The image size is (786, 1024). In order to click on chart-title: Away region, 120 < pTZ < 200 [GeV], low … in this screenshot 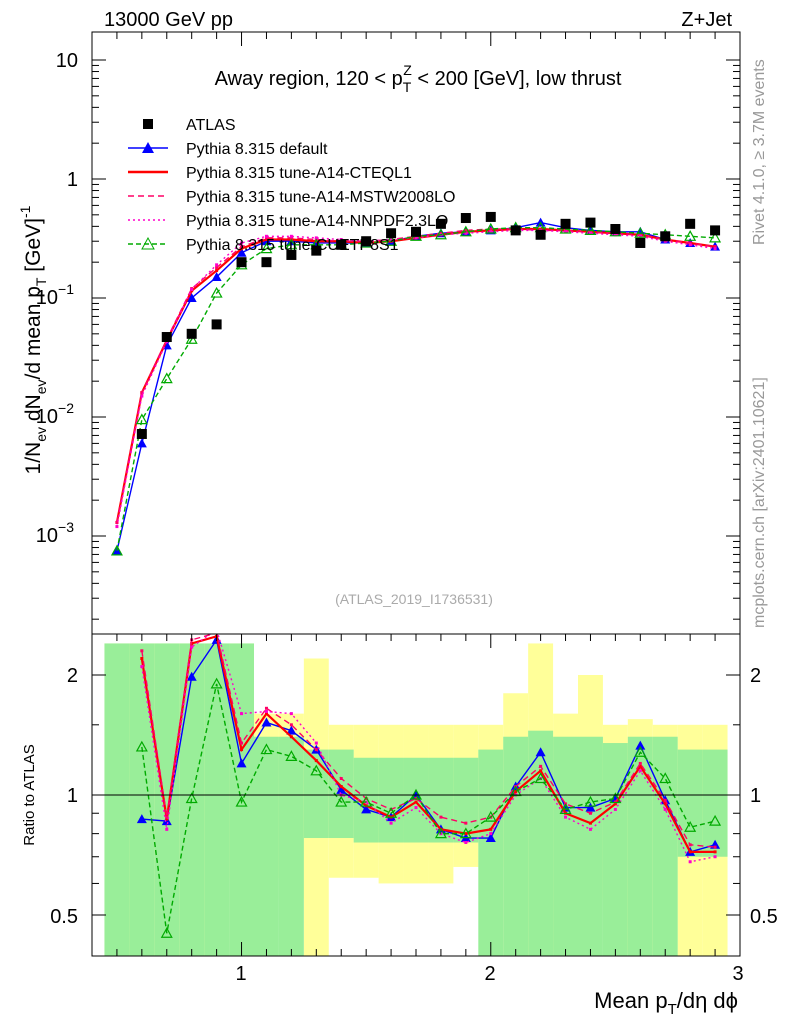, I will do `click(418, 78)`.